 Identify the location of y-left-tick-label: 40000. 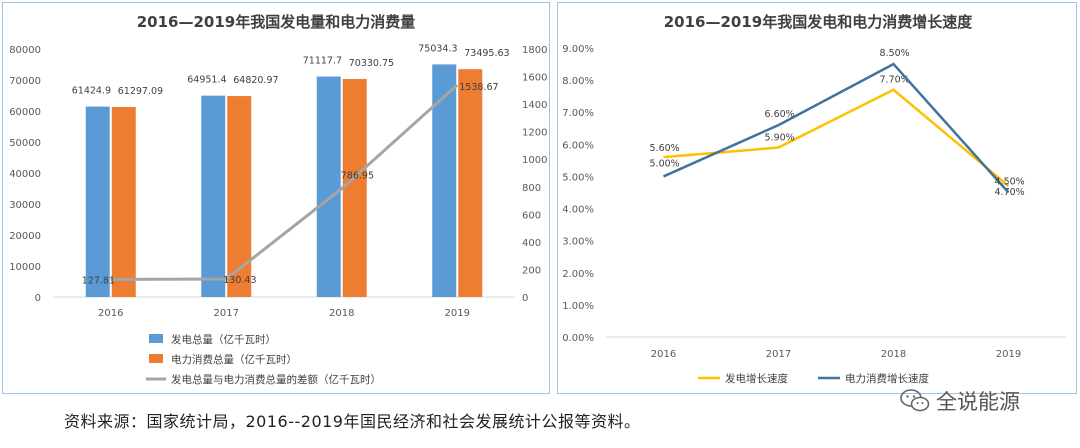
(25, 174).